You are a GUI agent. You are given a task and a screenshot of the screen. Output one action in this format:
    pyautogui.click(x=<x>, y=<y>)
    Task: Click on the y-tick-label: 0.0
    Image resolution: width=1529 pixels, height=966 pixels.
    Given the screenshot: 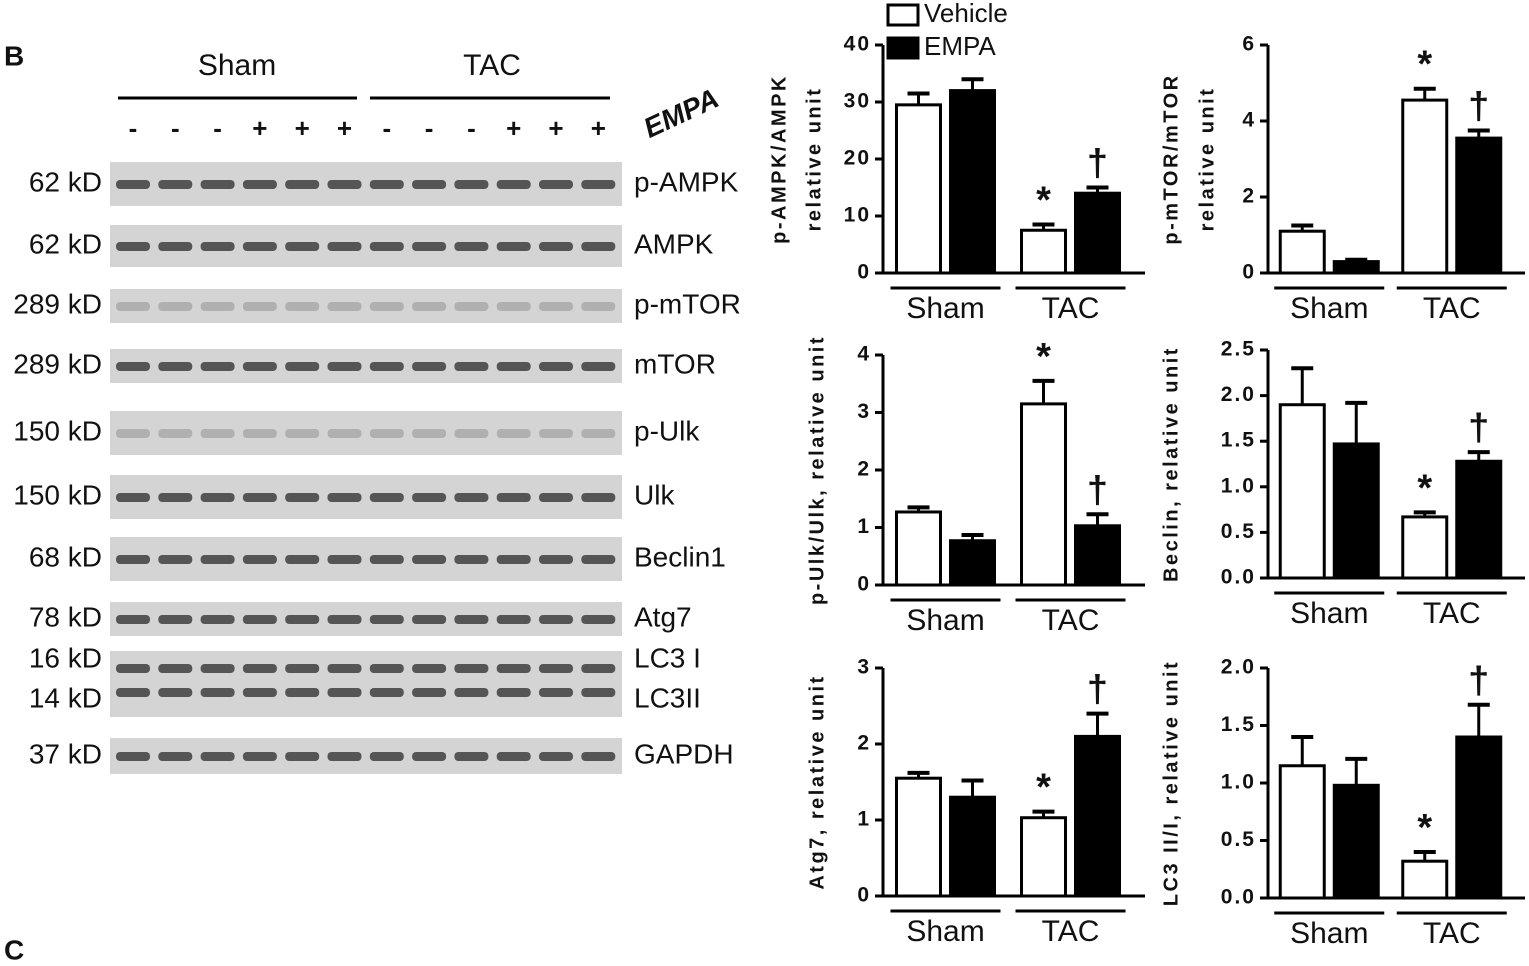 What is the action you would take?
    pyautogui.click(x=1238, y=897)
    